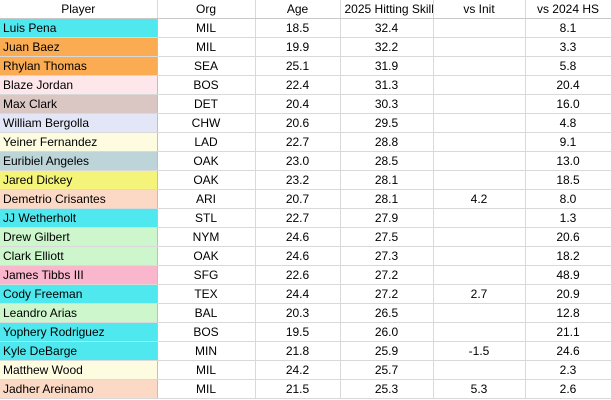  Describe the element at coordinates (298, 389) in the screenshot. I see `cell-age: 21.5` at that location.